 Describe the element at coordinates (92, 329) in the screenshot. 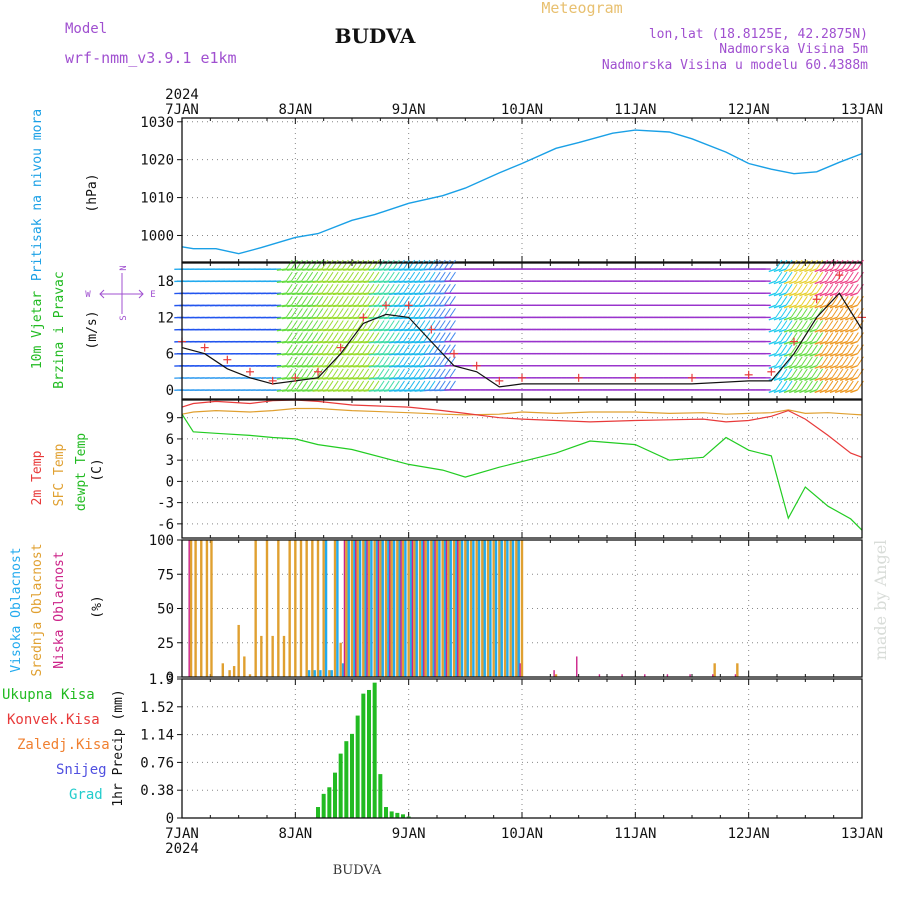

I see `wind-unit: (m/s)` at that location.